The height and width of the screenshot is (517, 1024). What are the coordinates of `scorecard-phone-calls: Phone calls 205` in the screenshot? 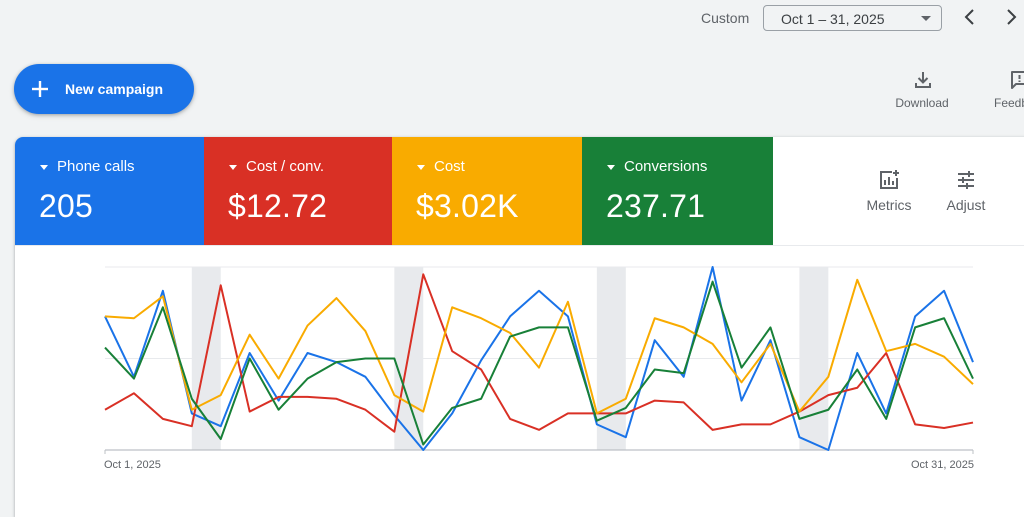 It's located at (109, 191).